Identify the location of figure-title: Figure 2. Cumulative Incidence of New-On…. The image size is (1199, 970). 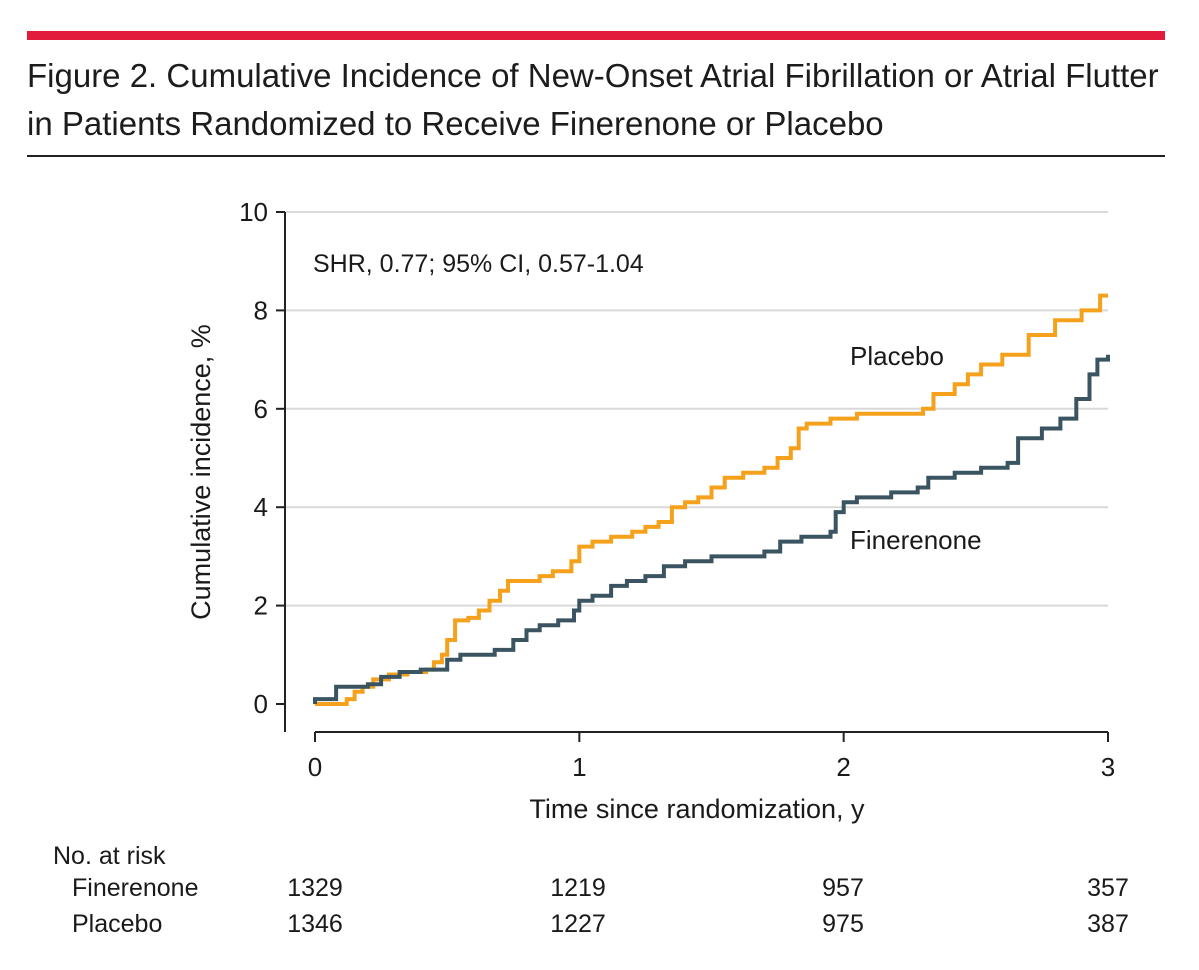
(593, 99).